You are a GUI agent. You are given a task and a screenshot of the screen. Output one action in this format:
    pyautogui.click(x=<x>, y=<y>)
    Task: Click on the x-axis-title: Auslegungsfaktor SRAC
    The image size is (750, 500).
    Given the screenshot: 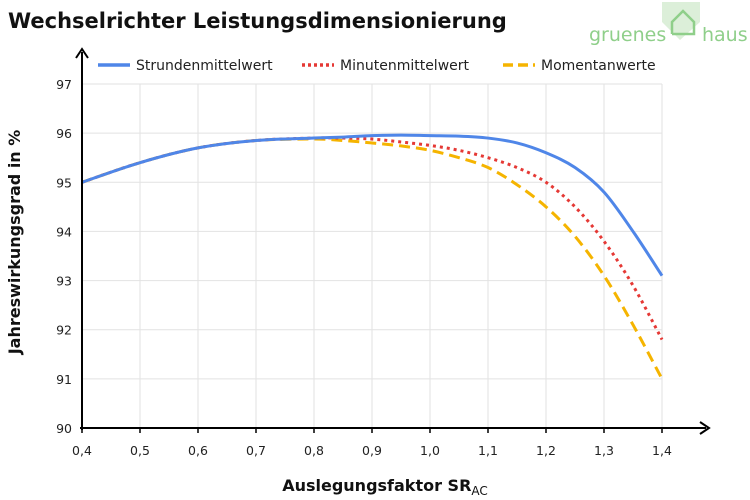 What is the action you would take?
    pyautogui.click(x=385, y=487)
    